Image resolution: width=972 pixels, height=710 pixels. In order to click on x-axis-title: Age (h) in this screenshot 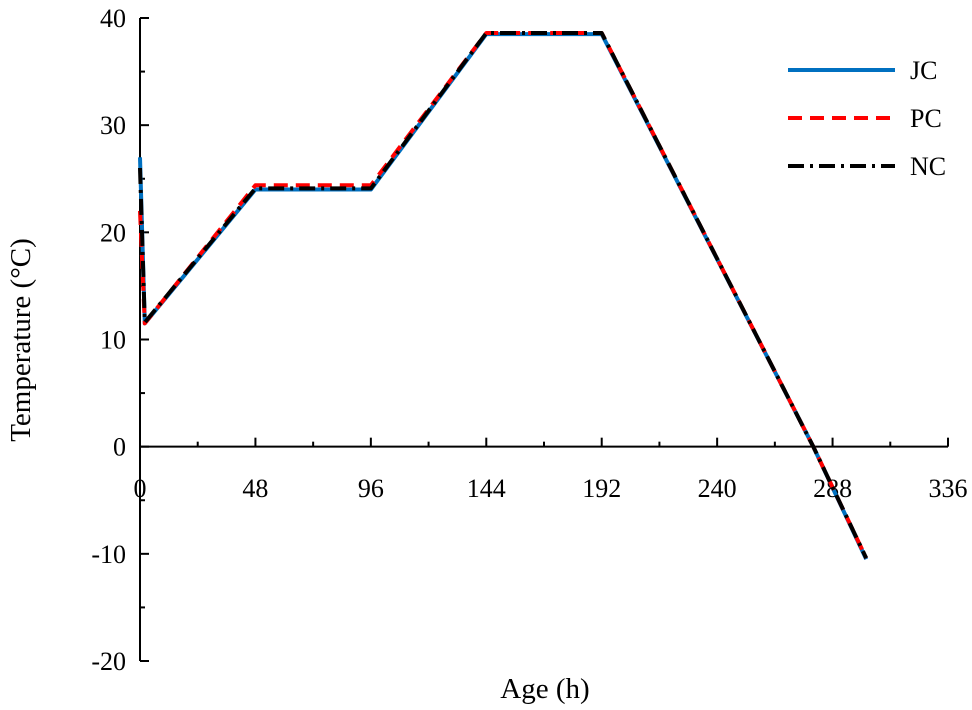, I will do `click(544, 689)`.